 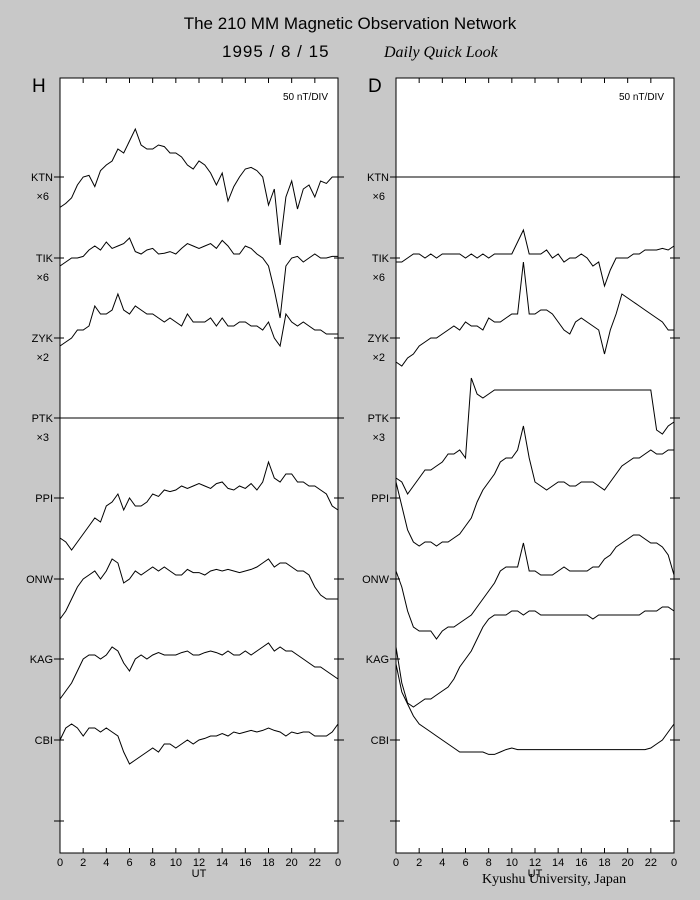 I want to click on x-tick-label-h: 22, so click(x=315, y=863).